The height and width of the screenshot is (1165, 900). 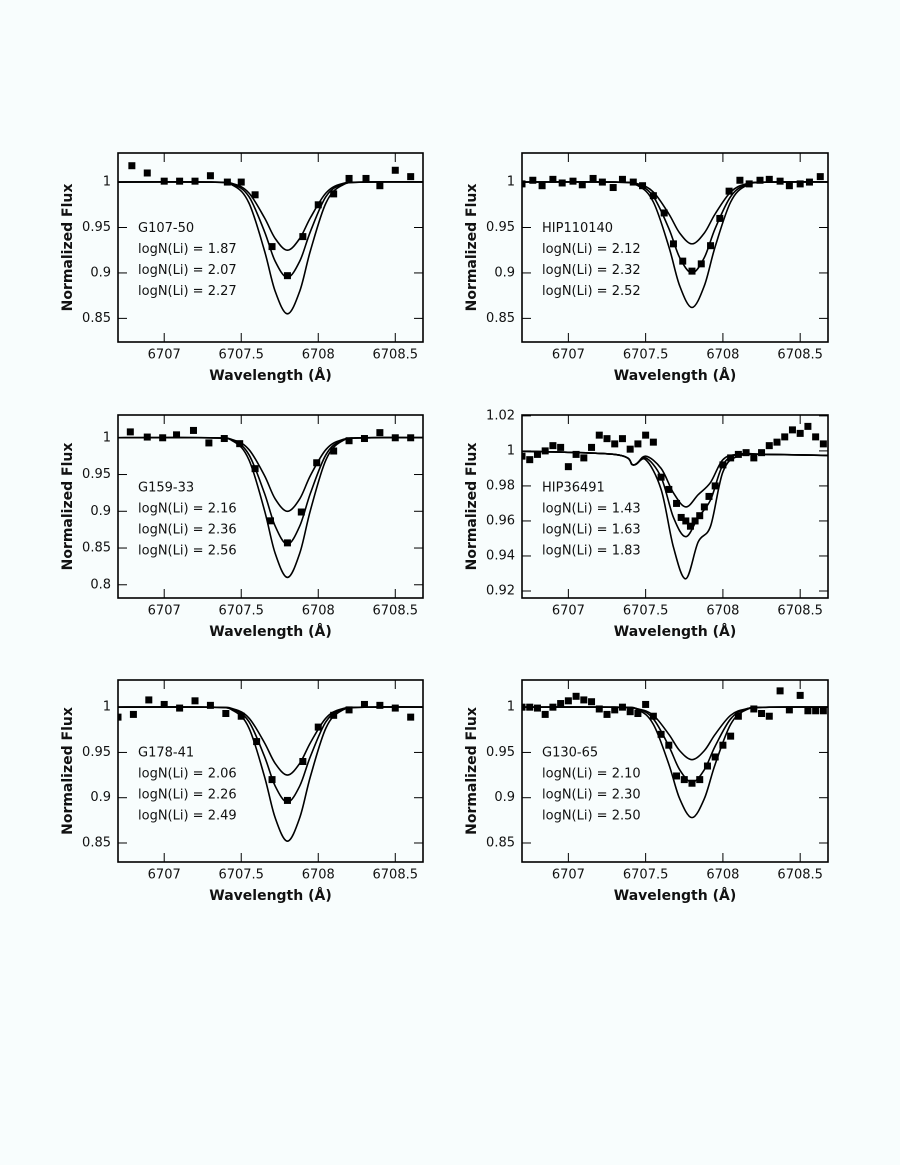 What do you see at coordinates (500, 520) in the screenshot?
I see `y-tick-label: 0.96` at bounding box center [500, 520].